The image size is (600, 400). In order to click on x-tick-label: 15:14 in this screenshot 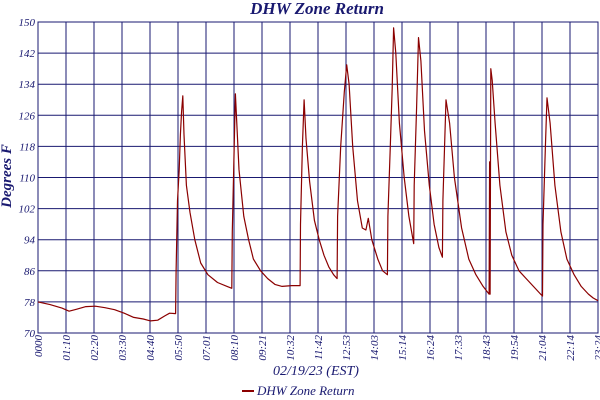, I will do `click(403, 348)`.